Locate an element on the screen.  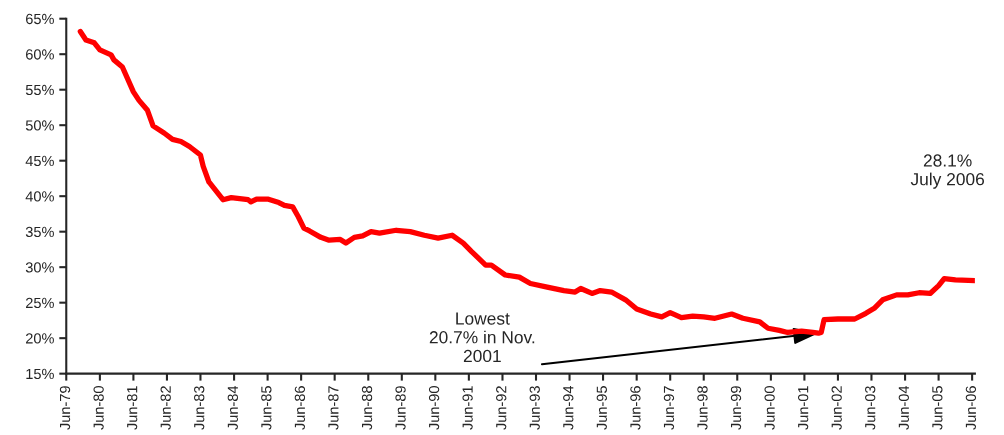
x-tick-label: Jun-06 is located at coordinates (971, 408).